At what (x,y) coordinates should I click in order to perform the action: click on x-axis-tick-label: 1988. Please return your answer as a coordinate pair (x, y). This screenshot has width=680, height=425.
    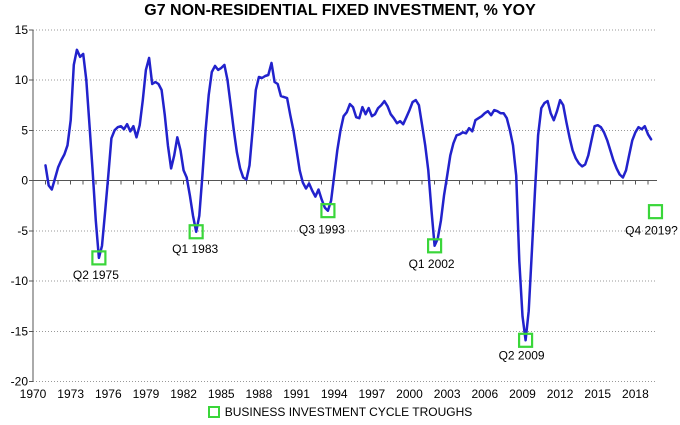
    Looking at the image, I should click on (259, 394).